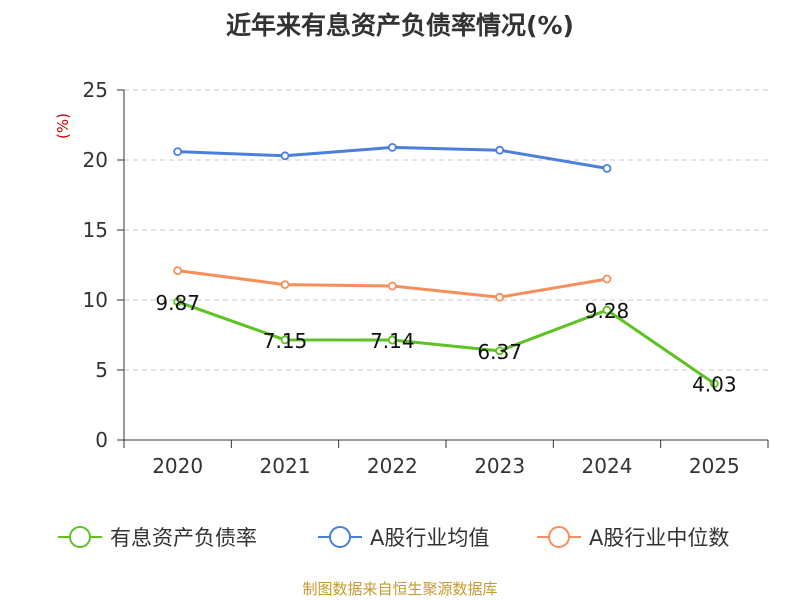 The image size is (800, 600). I want to click on legend-item-0: 有息资产负债率, so click(157, 538).